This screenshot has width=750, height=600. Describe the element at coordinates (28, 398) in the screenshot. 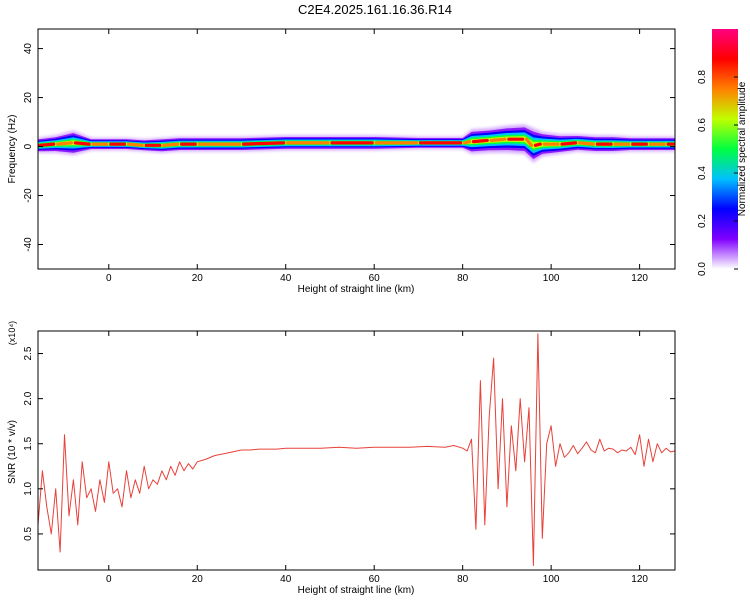

I see `snr-y-tick-label: 2.0` at that location.